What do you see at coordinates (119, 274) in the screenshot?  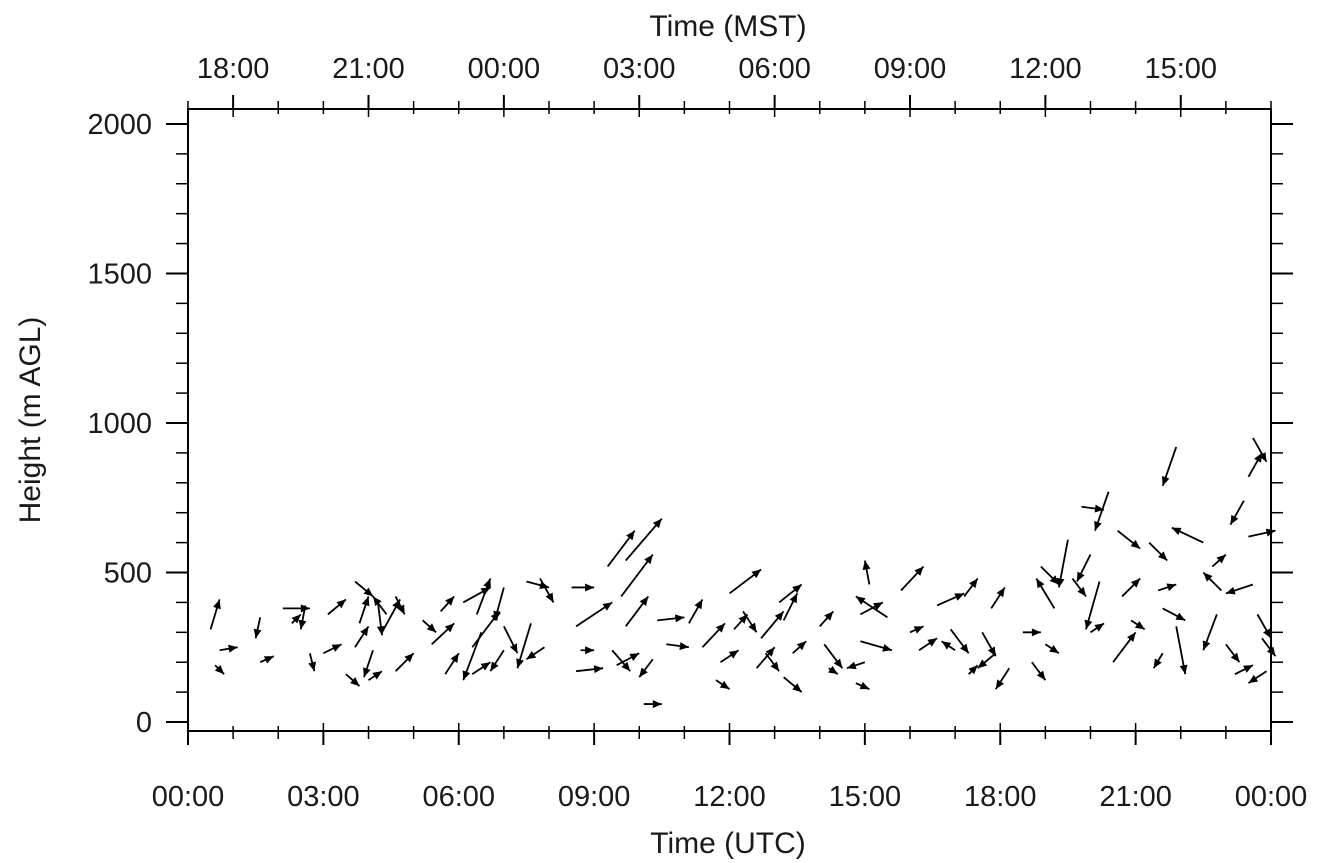 I see `y-tick-label: 1500` at bounding box center [119, 274].